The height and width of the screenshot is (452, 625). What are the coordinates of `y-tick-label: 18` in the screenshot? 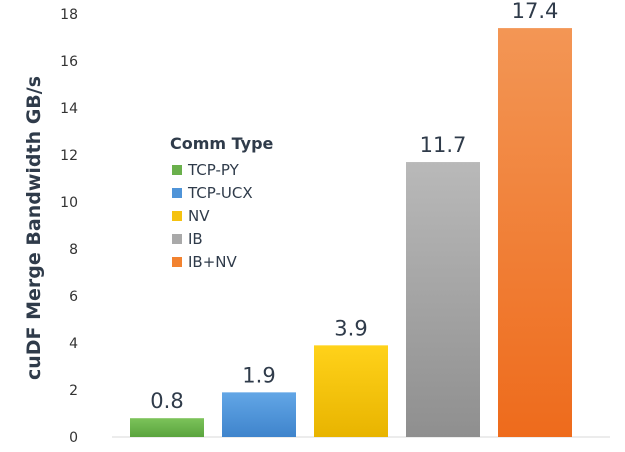 It's located at (69, 15).